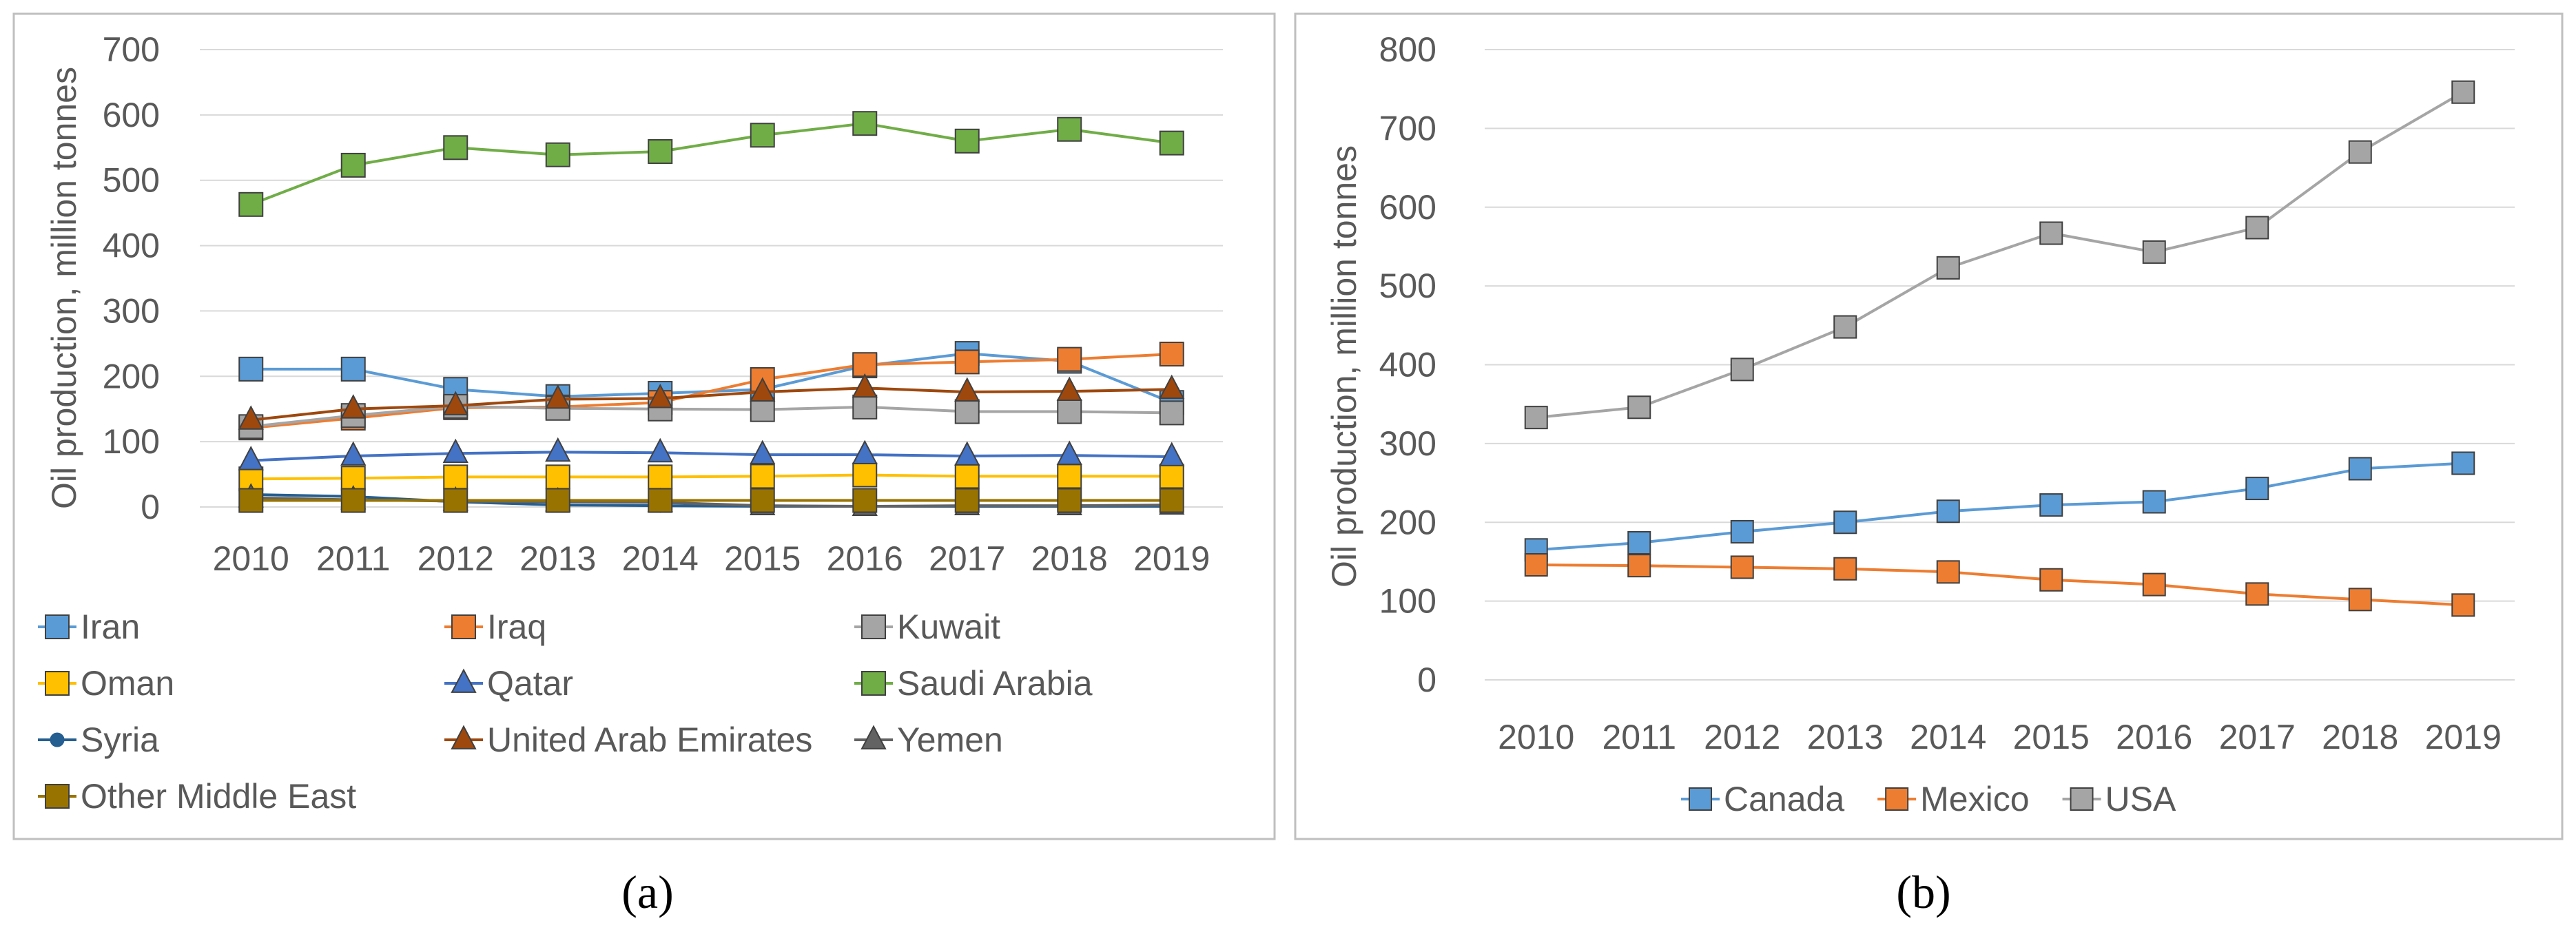 The width and height of the screenshot is (2576, 932). Describe the element at coordinates (2051, 737) in the screenshot. I see `panel-b-x-tick-2015: 2015` at that location.